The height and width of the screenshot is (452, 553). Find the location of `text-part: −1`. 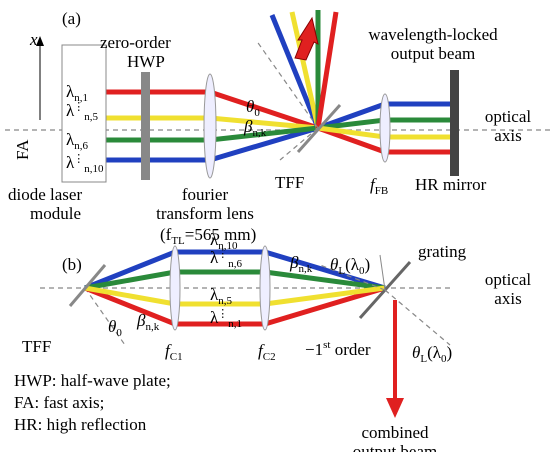

text-part: −1 is located at coordinates (314, 349).